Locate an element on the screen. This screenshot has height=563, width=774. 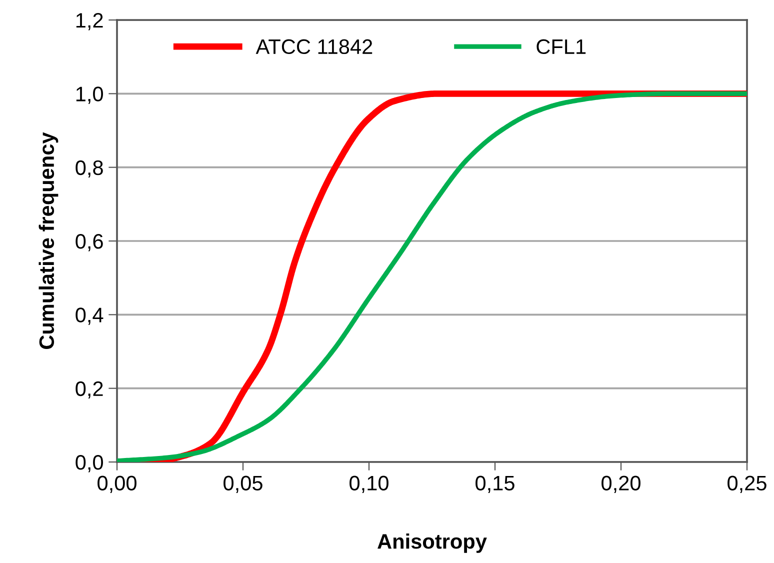
y-axis-title: Cumulative frequency is located at coordinates (48, 240).